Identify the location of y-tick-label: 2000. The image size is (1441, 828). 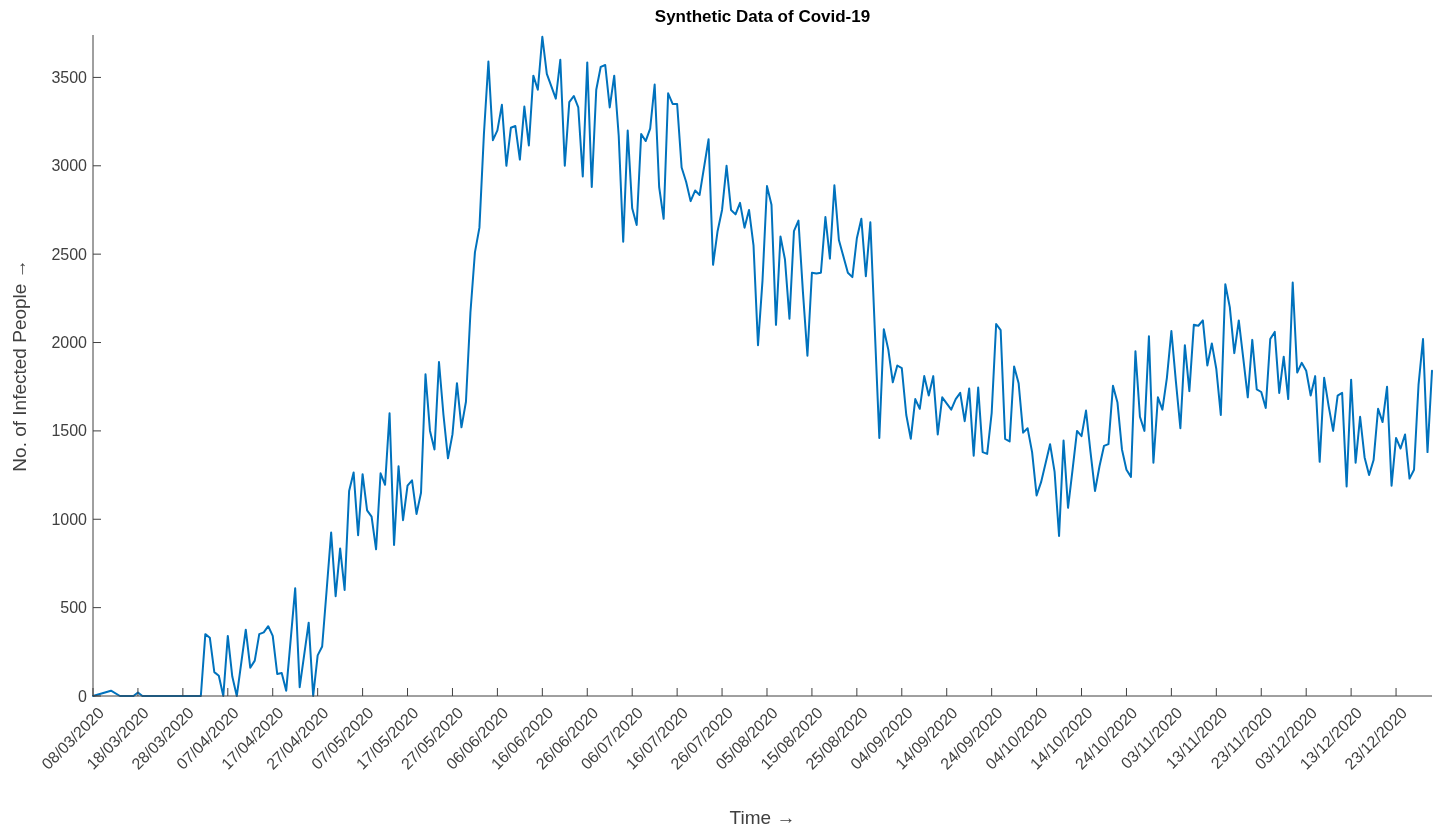
(69, 343).